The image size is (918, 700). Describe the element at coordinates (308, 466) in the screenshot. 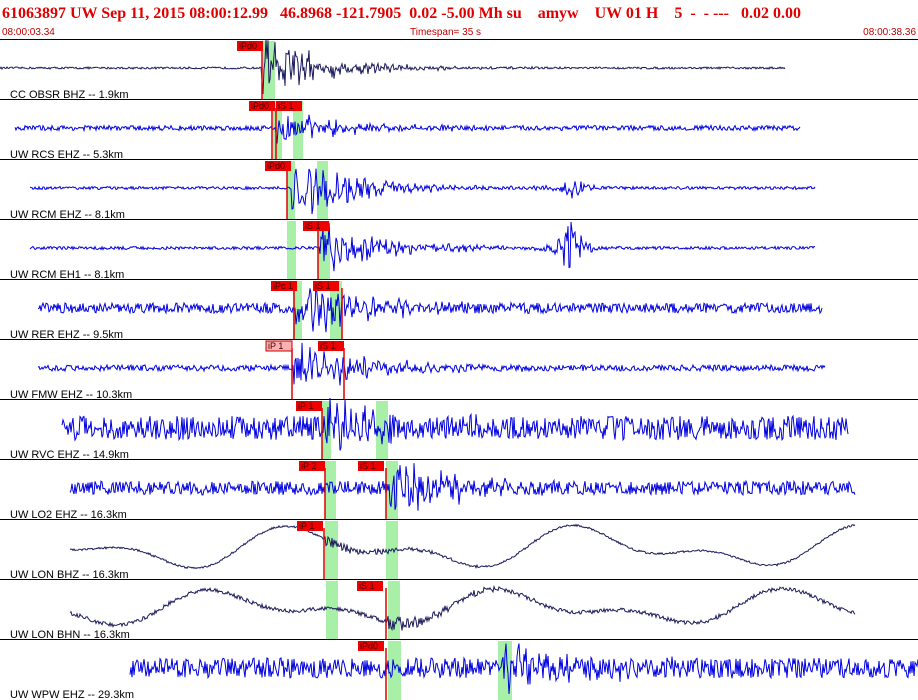

I see `pick-label: iP 2` at that location.